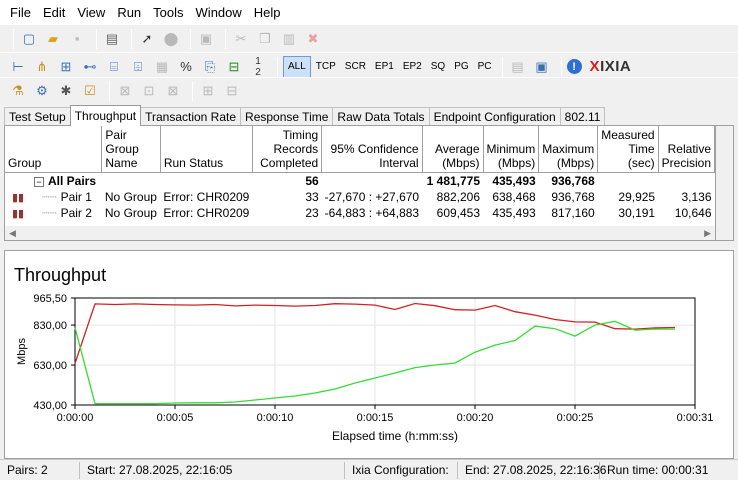 The height and width of the screenshot is (480, 738). What do you see at coordinates (206, 38) in the screenshot?
I see `refresh-icon: ▣` at bounding box center [206, 38].